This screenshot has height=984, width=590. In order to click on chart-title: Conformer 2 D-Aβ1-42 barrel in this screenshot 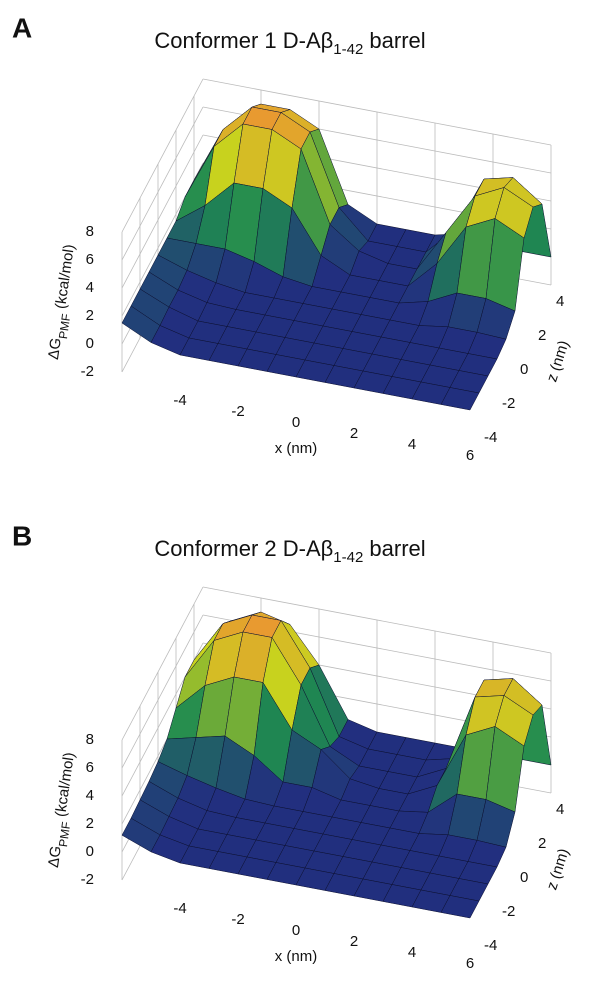, I will do `click(289, 551)`.